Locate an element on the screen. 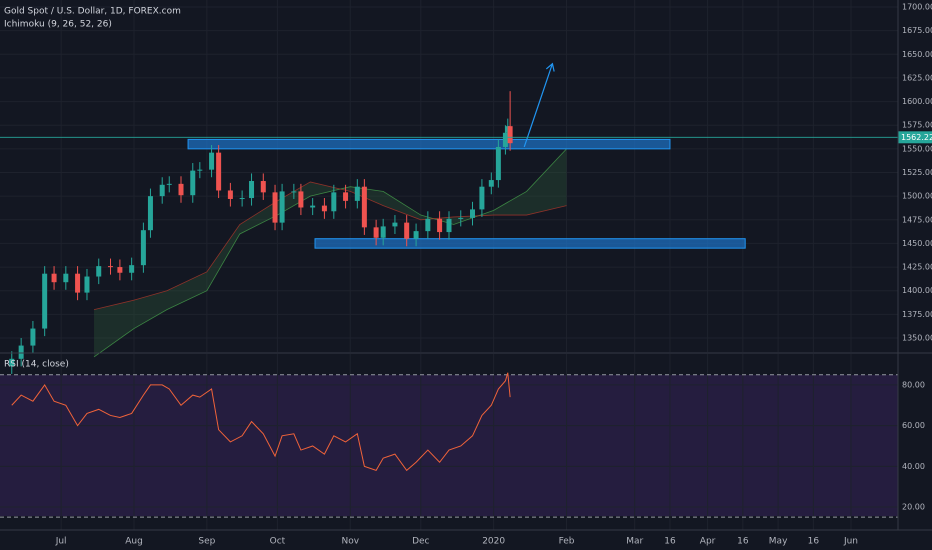 The width and height of the screenshot is (932, 550). x-tick-label: Aug is located at coordinates (134, 542).